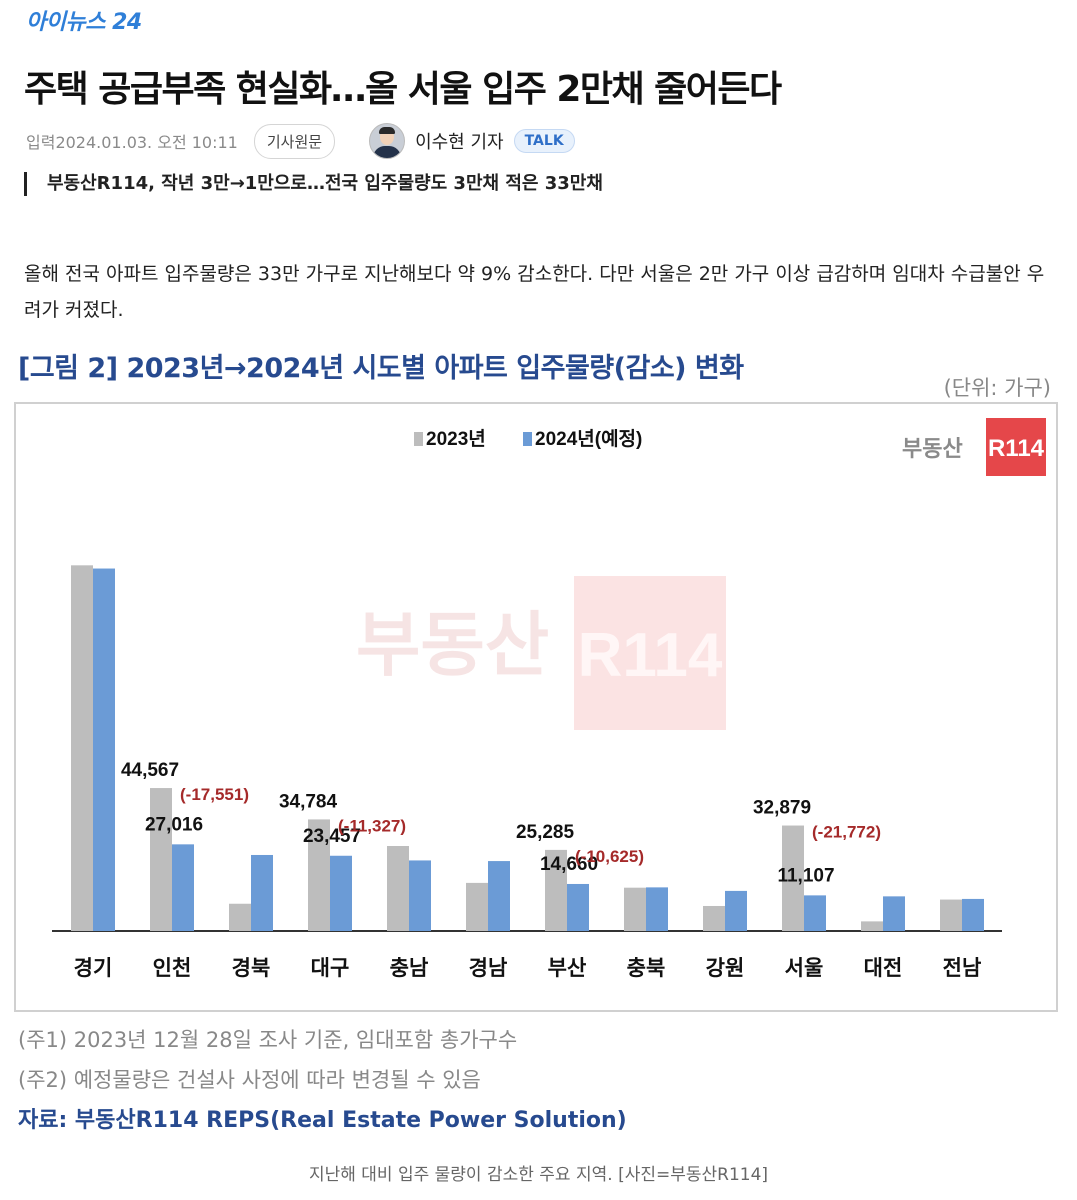 This screenshot has width=1077, height=1200. Describe the element at coordinates (398, 888) in the screenshot. I see `bar-2023-충남` at that location.